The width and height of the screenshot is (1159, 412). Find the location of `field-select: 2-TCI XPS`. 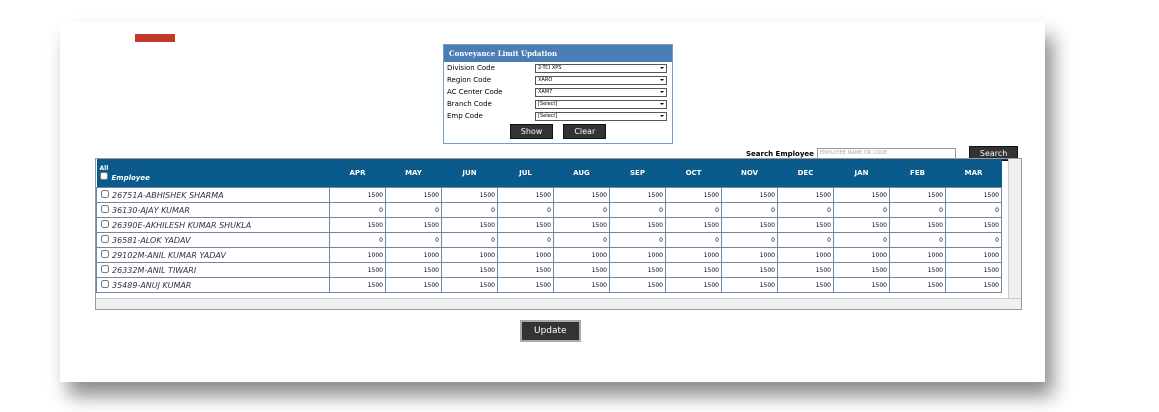

field-select: 2-TCI XPS is located at coordinates (601, 68).